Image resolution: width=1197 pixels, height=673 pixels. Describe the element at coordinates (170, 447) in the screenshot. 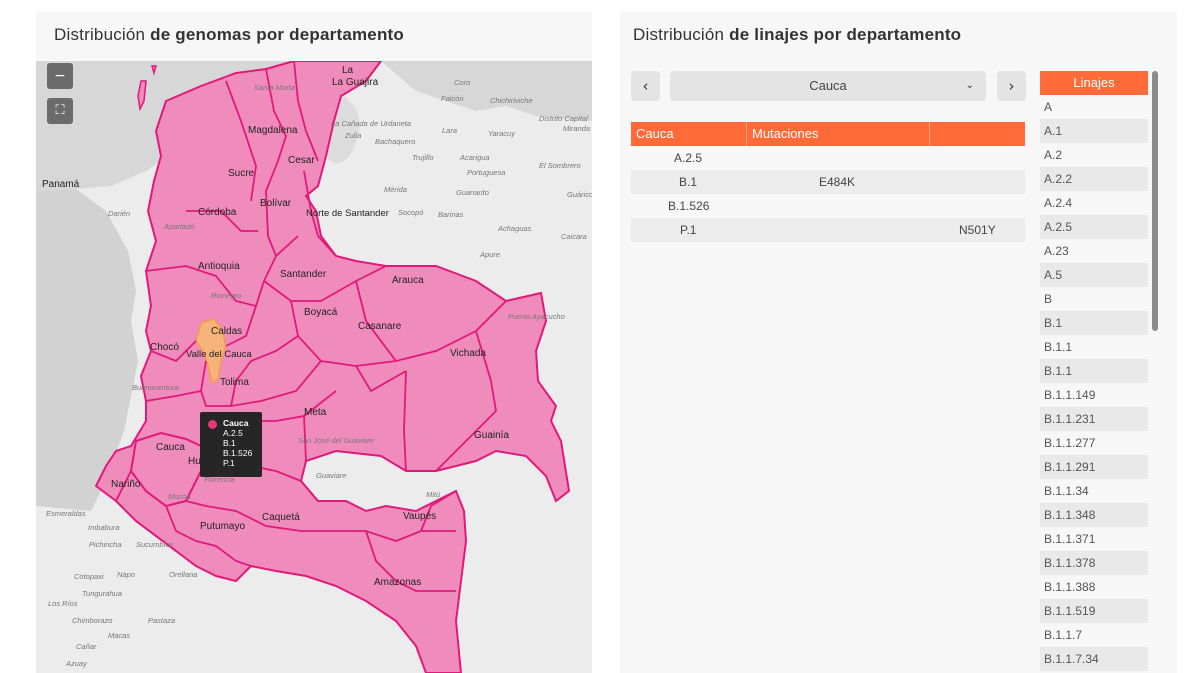

I see `dept-label-cauca: Cauca` at that location.